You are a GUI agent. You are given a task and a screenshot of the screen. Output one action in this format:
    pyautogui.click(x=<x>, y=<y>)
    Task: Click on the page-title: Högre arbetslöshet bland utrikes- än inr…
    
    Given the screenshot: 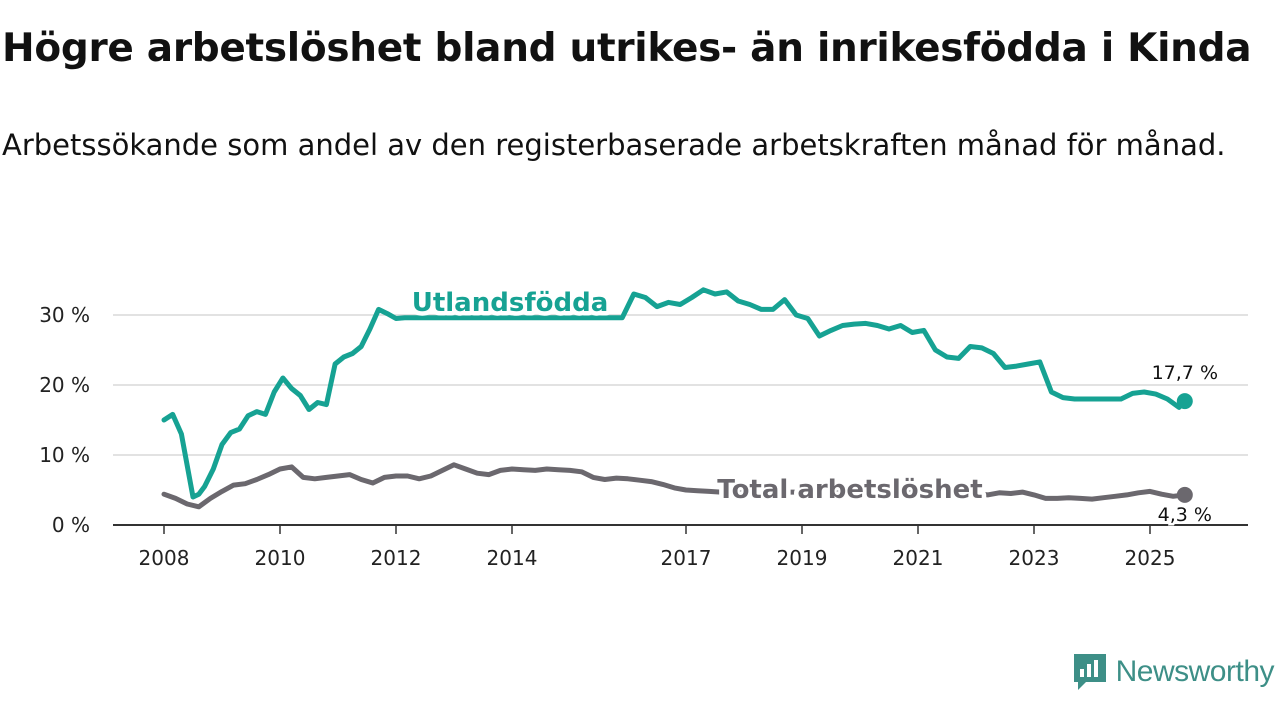 What is the action you would take?
    pyautogui.click(x=627, y=48)
    